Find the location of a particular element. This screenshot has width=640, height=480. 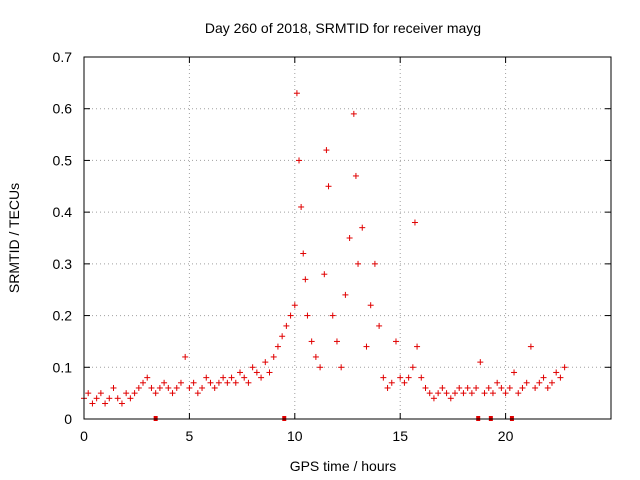

x-tick-label: 5 is located at coordinates (190, 436).